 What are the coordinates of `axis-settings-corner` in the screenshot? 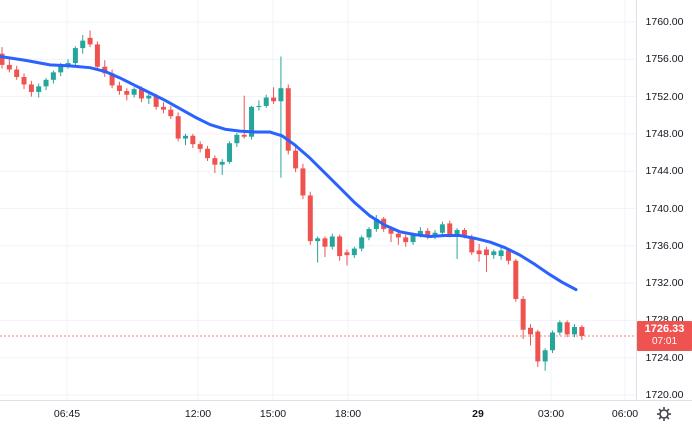 It's located at (664, 413).